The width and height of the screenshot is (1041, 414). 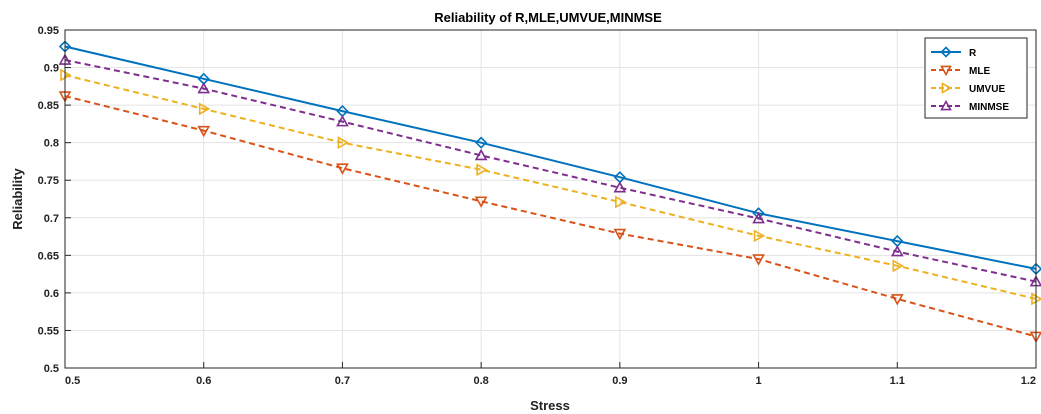 What do you see at coordinates (550, 374) in the screenshot?
I see `x-ticks: 0.5 0.6 0.7 0.8 0.9 1 1.1 1.2` at bounding box center [550, 374].